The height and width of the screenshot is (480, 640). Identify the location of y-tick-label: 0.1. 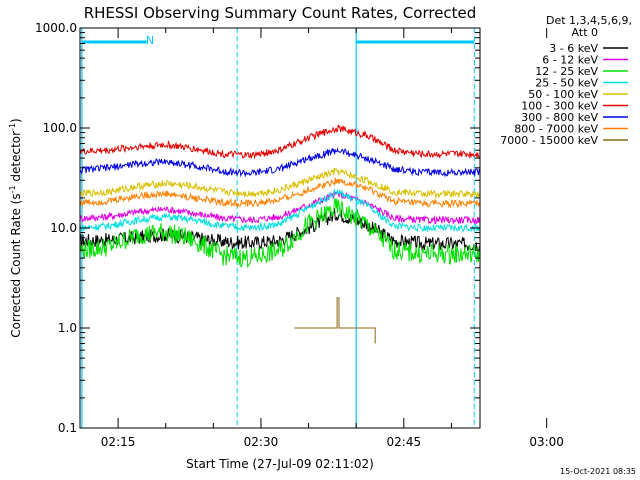
(67, 428).